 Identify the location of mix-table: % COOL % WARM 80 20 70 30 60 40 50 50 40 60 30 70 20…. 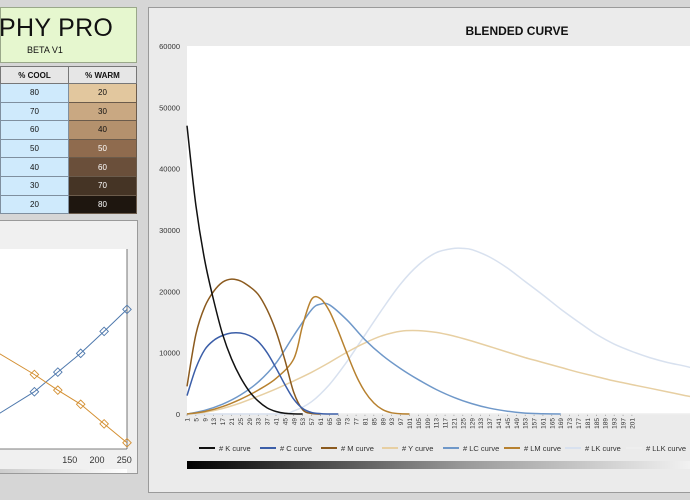
(68, 140).